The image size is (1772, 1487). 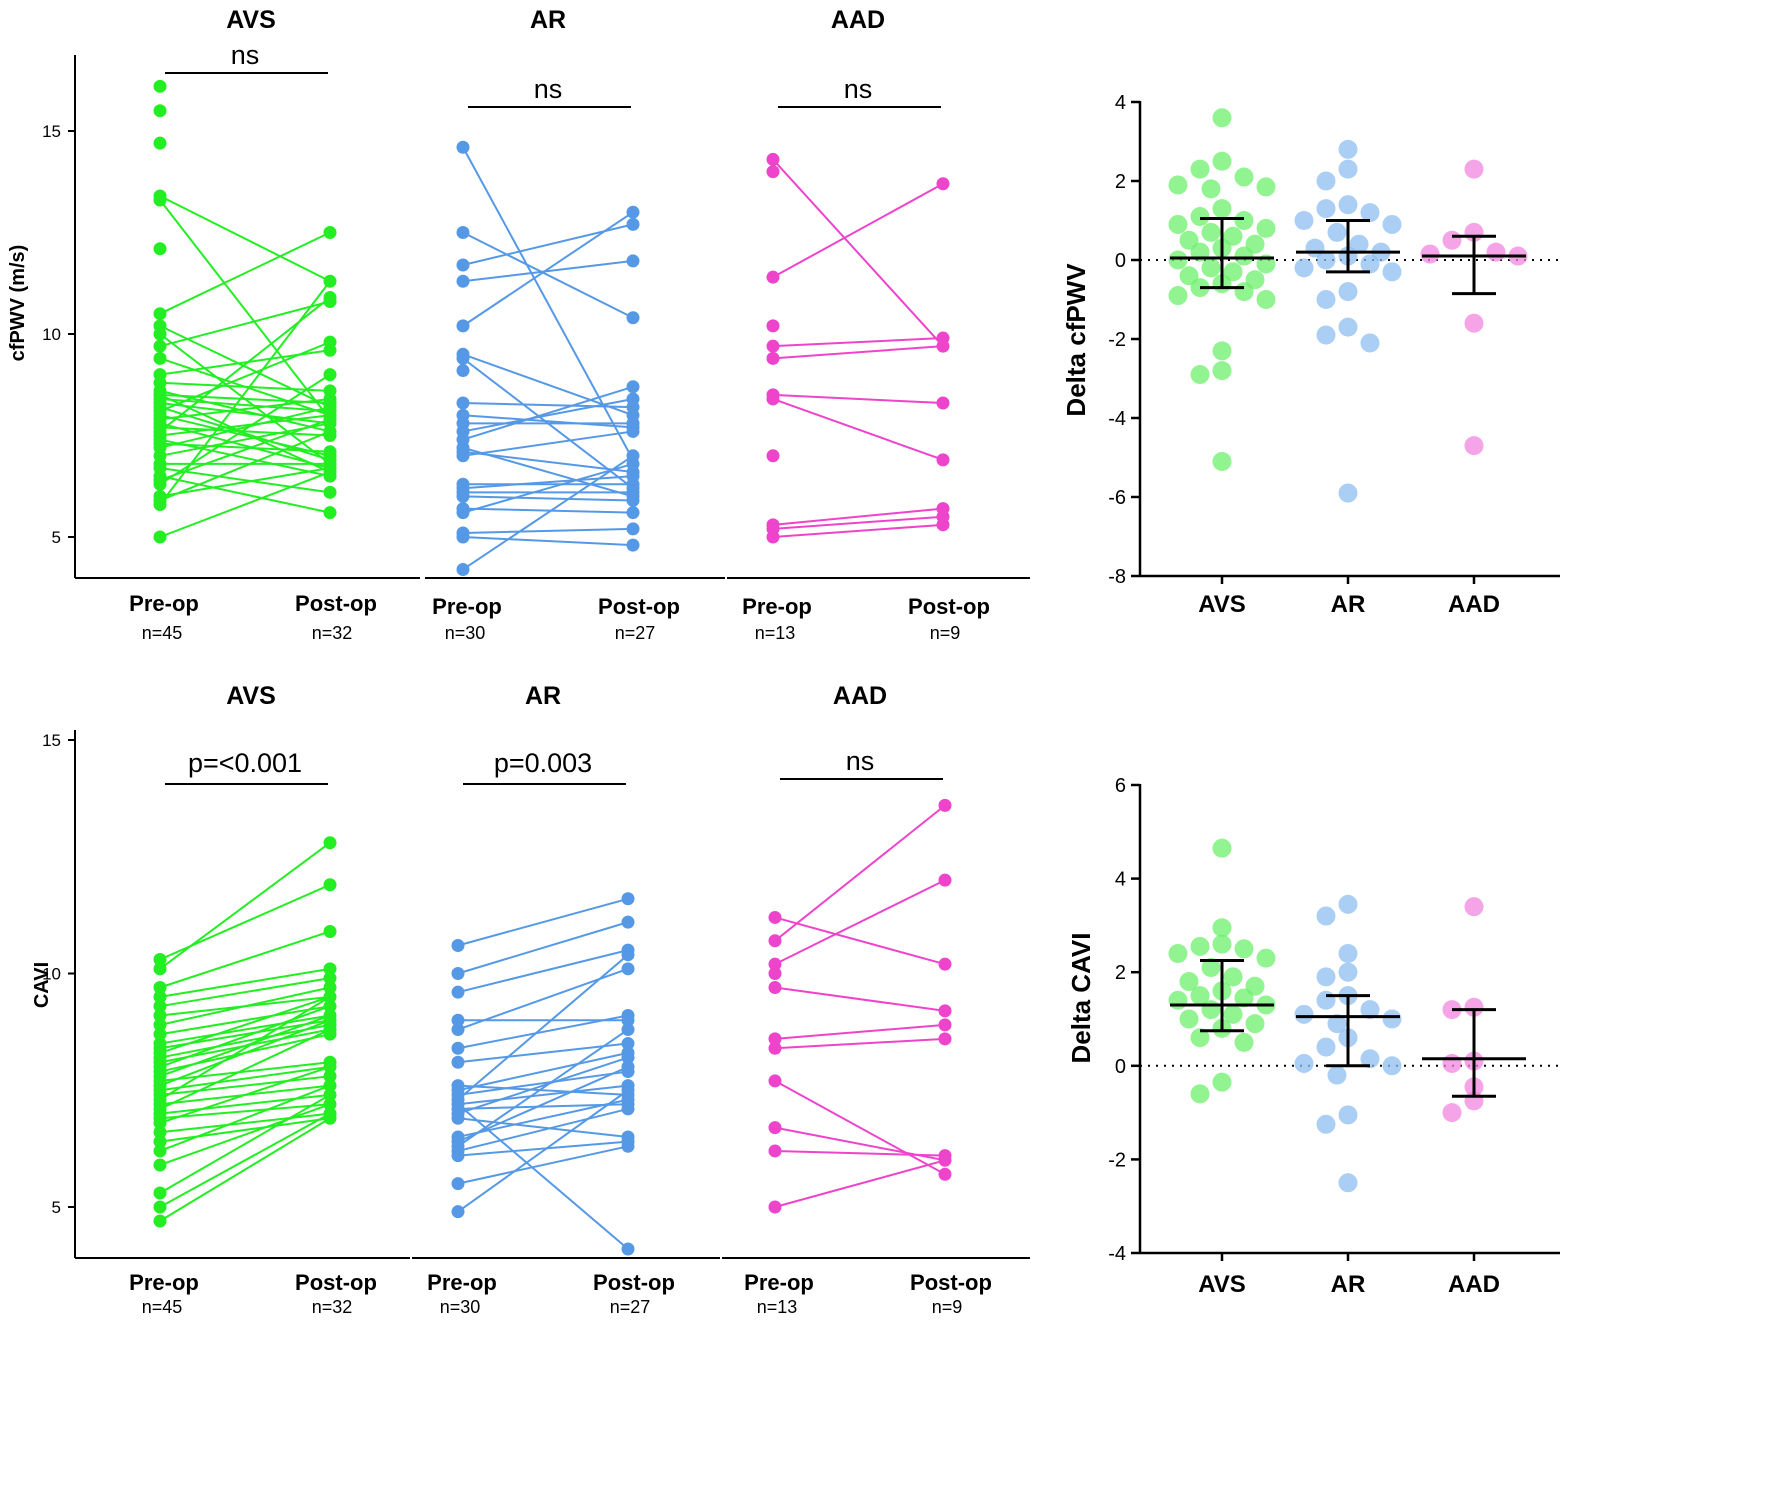 What do you see at coordinates (42, 985) in the screenshot?
I see `y-axis-label: CAVI` at bounding box center [42, 985].